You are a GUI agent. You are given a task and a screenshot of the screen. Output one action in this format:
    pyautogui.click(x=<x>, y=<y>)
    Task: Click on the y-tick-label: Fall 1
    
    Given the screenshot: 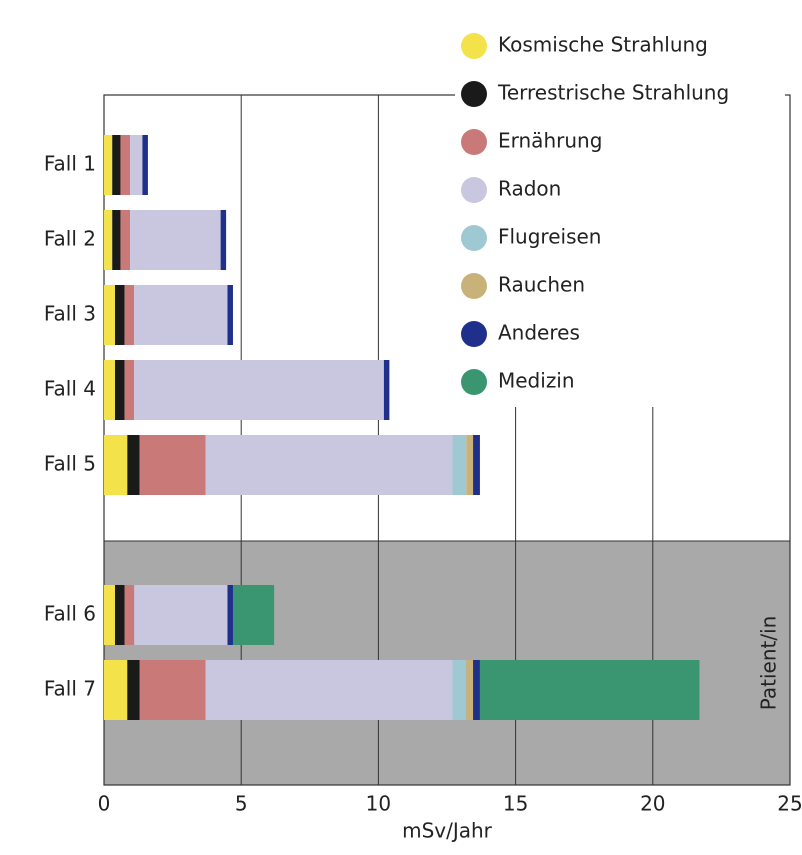 What is the action you would take?
    pyautogui.click(x=70, y=164)
    